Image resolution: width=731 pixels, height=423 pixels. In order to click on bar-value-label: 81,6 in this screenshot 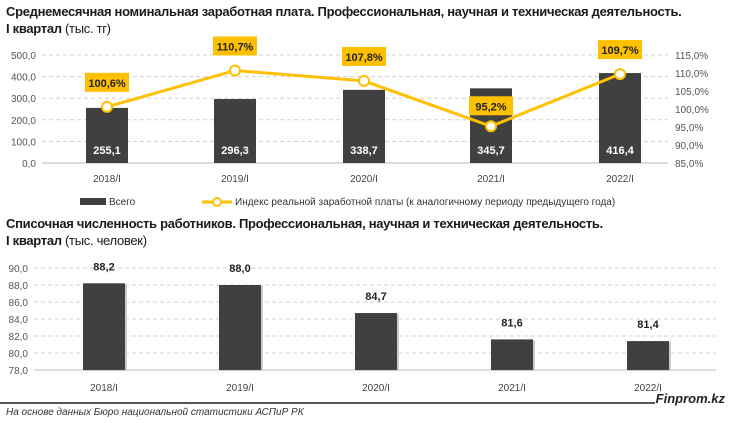, I will do `click(511, 323)`.